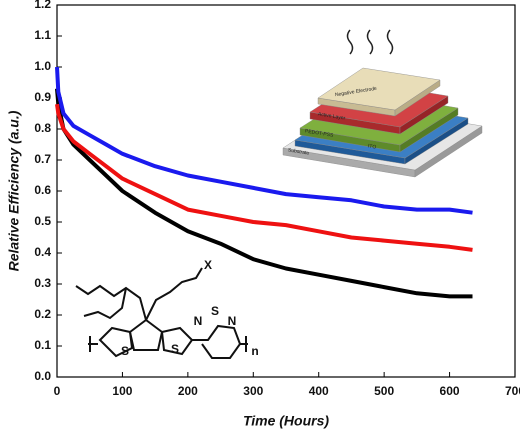 Image resolution: width=520 pixels, height=433 pixels. What do you see at coordinates (286, 421) in the screenshot?
I see `x-axis-title: Time (Hours)` at bounding box center [286, 421].